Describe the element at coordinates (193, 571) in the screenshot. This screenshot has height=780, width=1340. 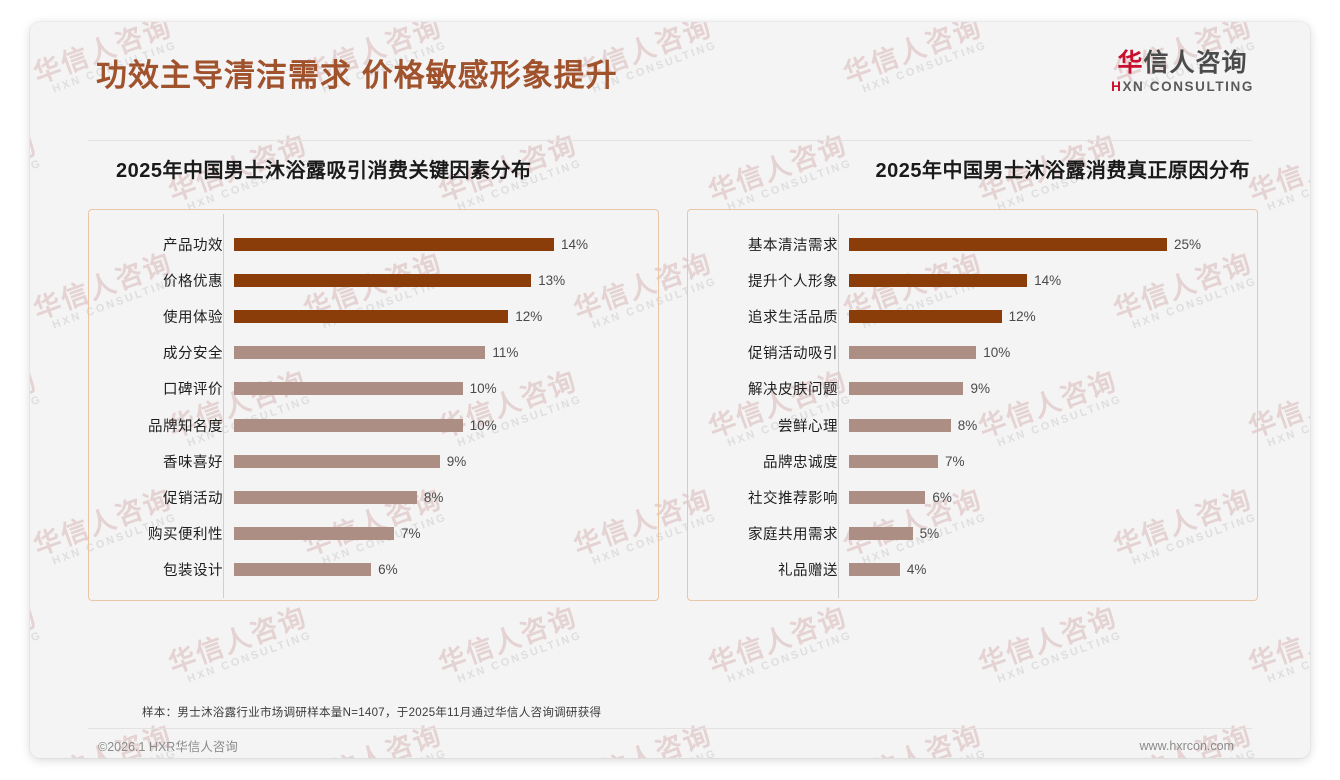
I see `bar-category-label: 包装设计` at that location.